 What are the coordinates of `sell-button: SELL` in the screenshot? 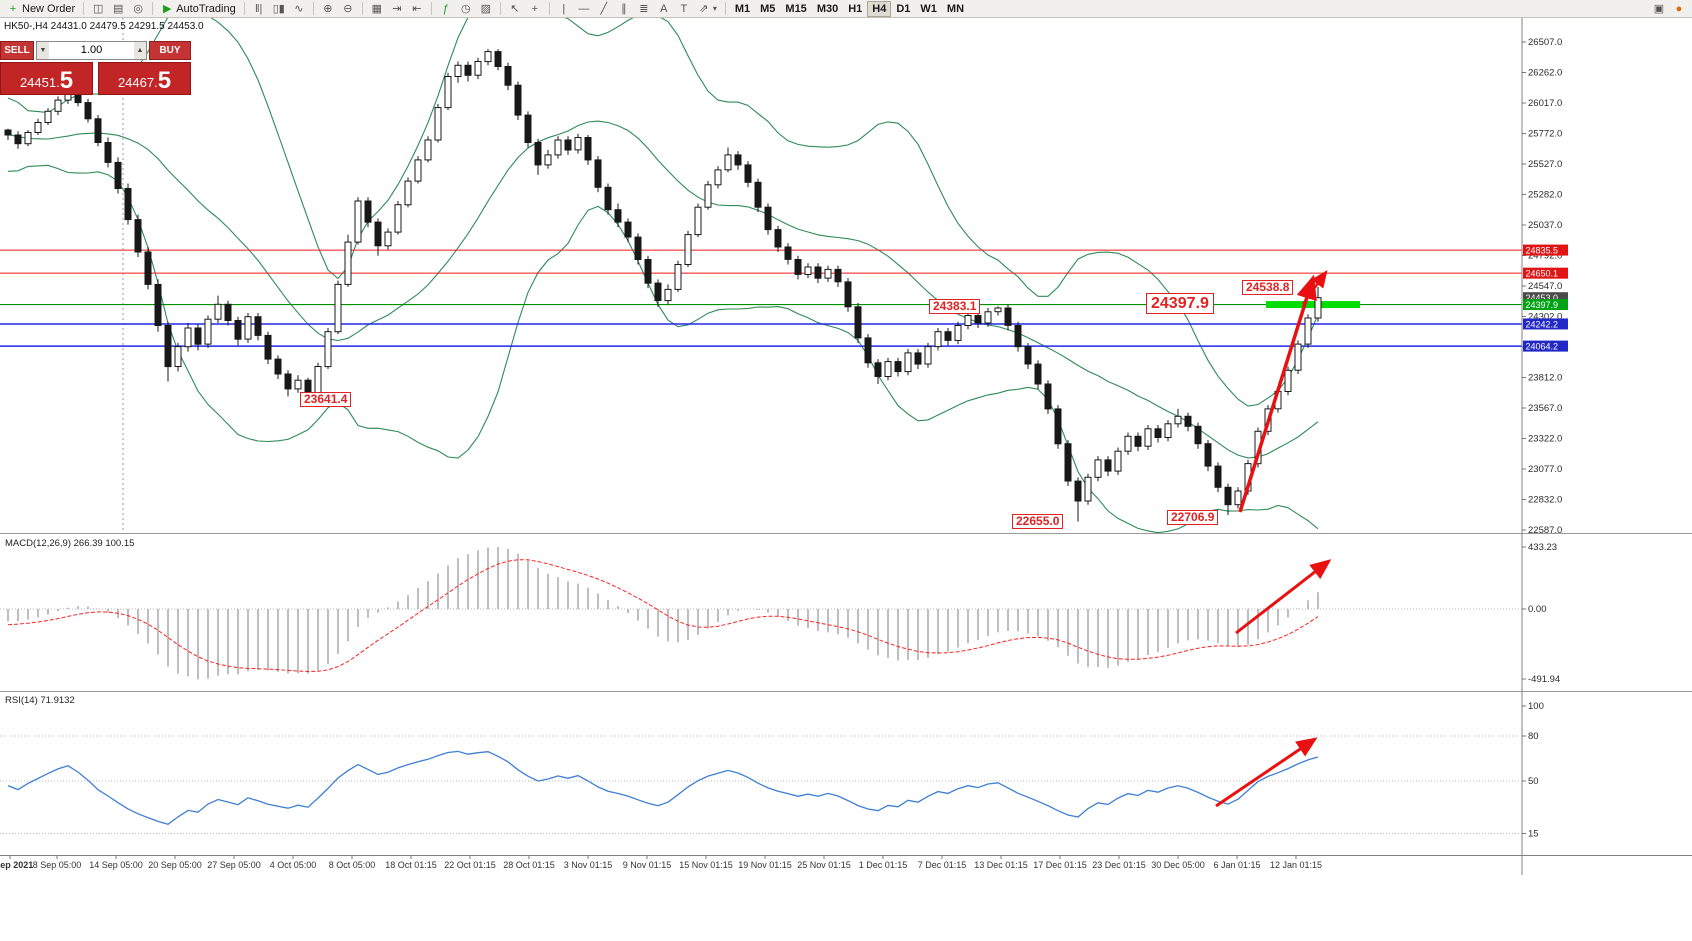 It's located at (17, 50).